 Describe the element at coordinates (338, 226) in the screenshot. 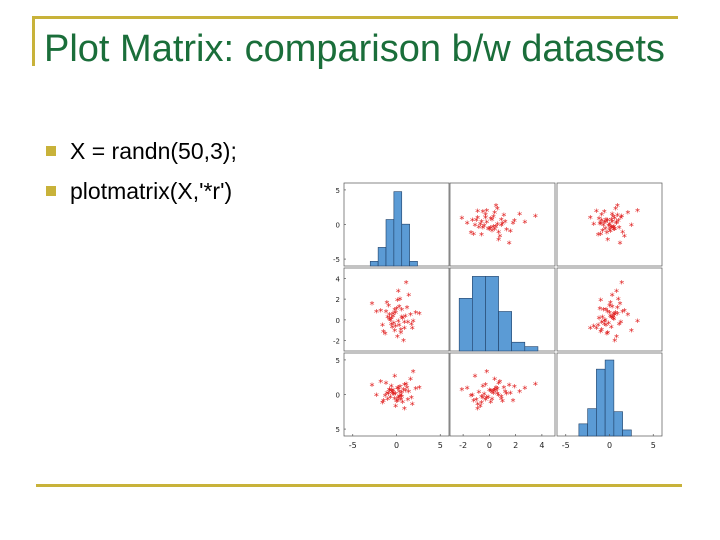

I see `y-tick-label: 0` at that location.